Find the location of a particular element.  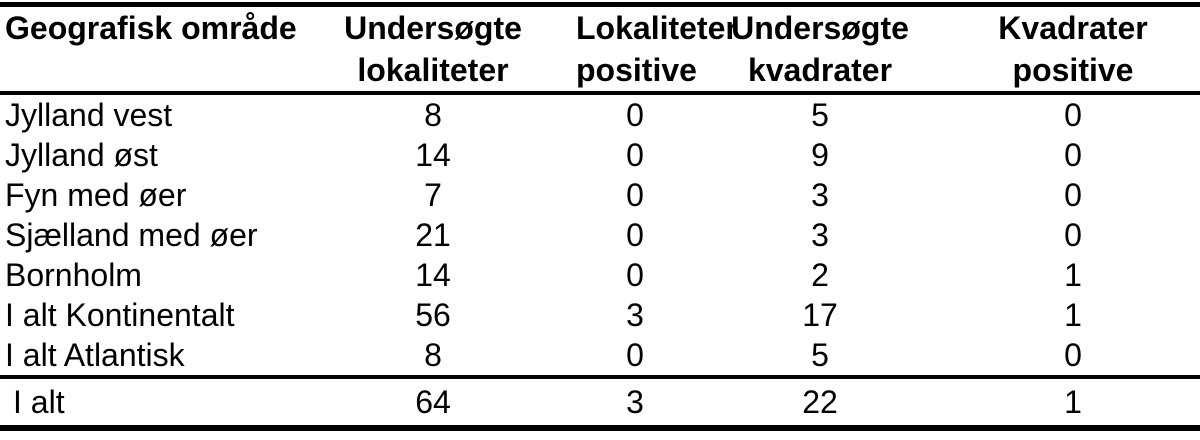

header-line-1: Lokaliteter is located at coordinates (657, 28).